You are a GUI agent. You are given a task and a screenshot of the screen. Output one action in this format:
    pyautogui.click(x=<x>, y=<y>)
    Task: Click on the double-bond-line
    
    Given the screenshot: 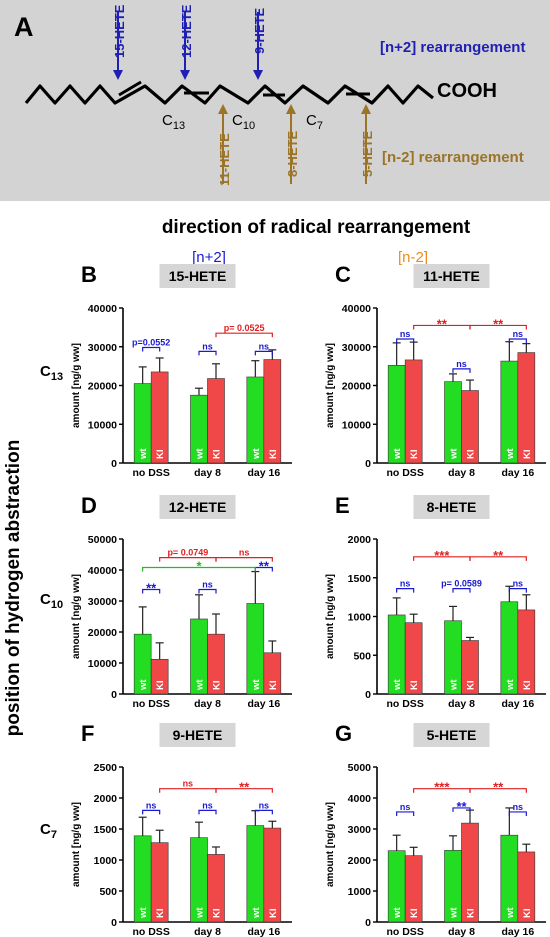 What is the action you would take?
    pyautogui.click(x=130, y=88)
    